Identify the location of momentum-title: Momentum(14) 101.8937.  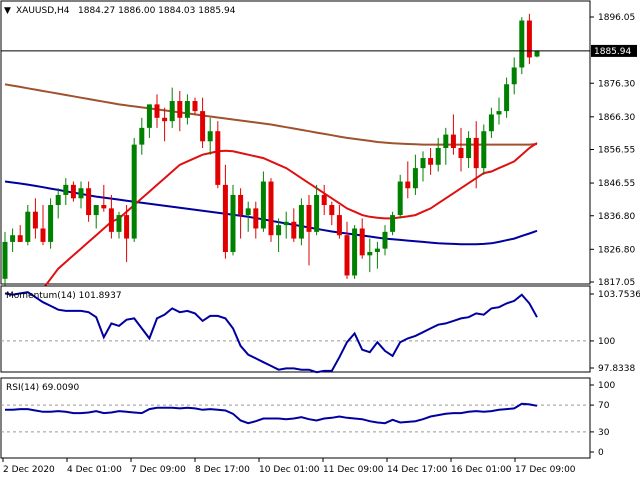
(64, 296).